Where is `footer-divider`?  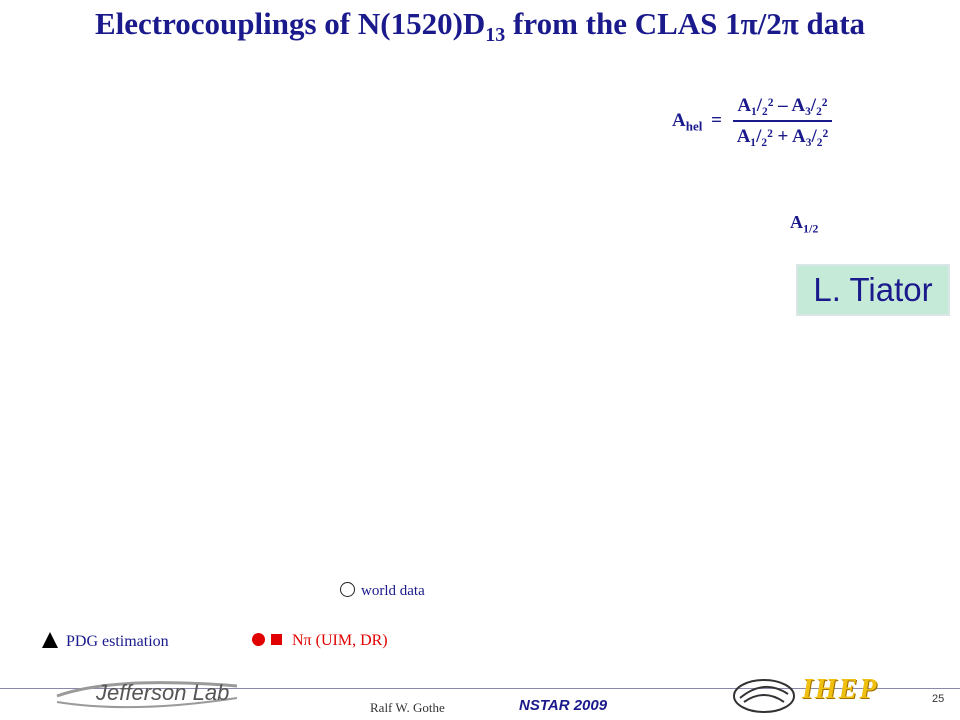
footer-divider is located at coordinates (480, 688).